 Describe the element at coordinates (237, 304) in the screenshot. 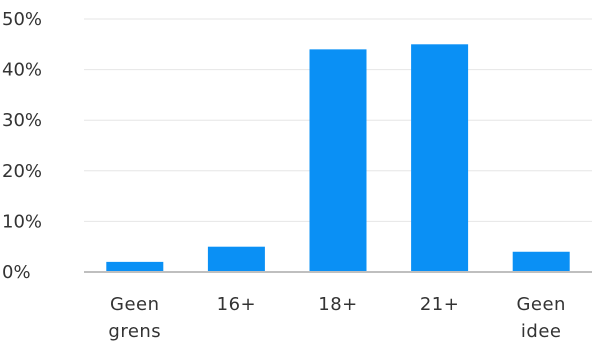

I see `x-tick-label: 16+` at that location.